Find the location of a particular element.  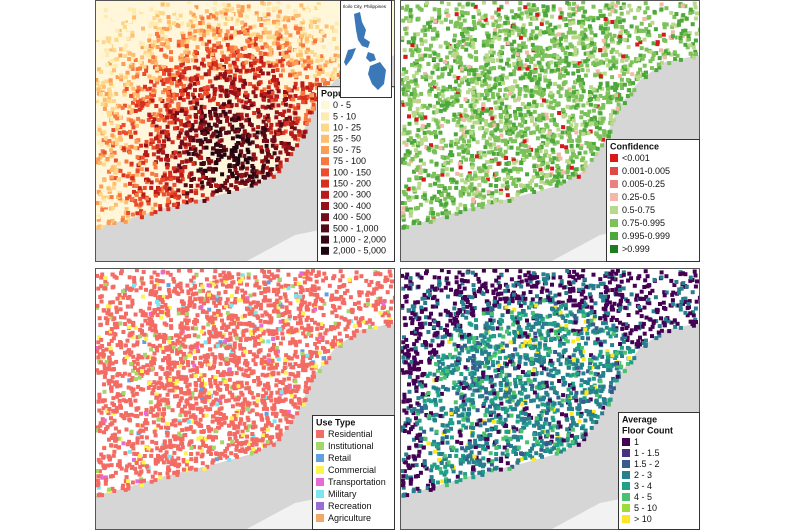

legend-swatch is located at coordinates (325, 250).